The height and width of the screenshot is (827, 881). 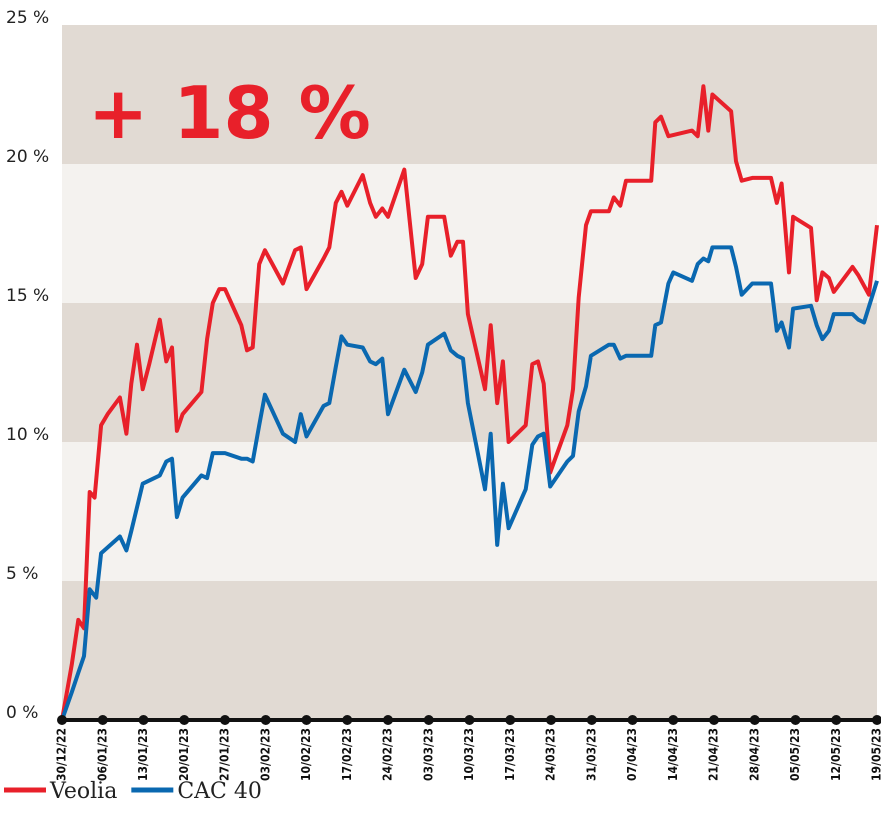 I want to click on x-tick-label: 17/02/23, so click(x=347, y=754).